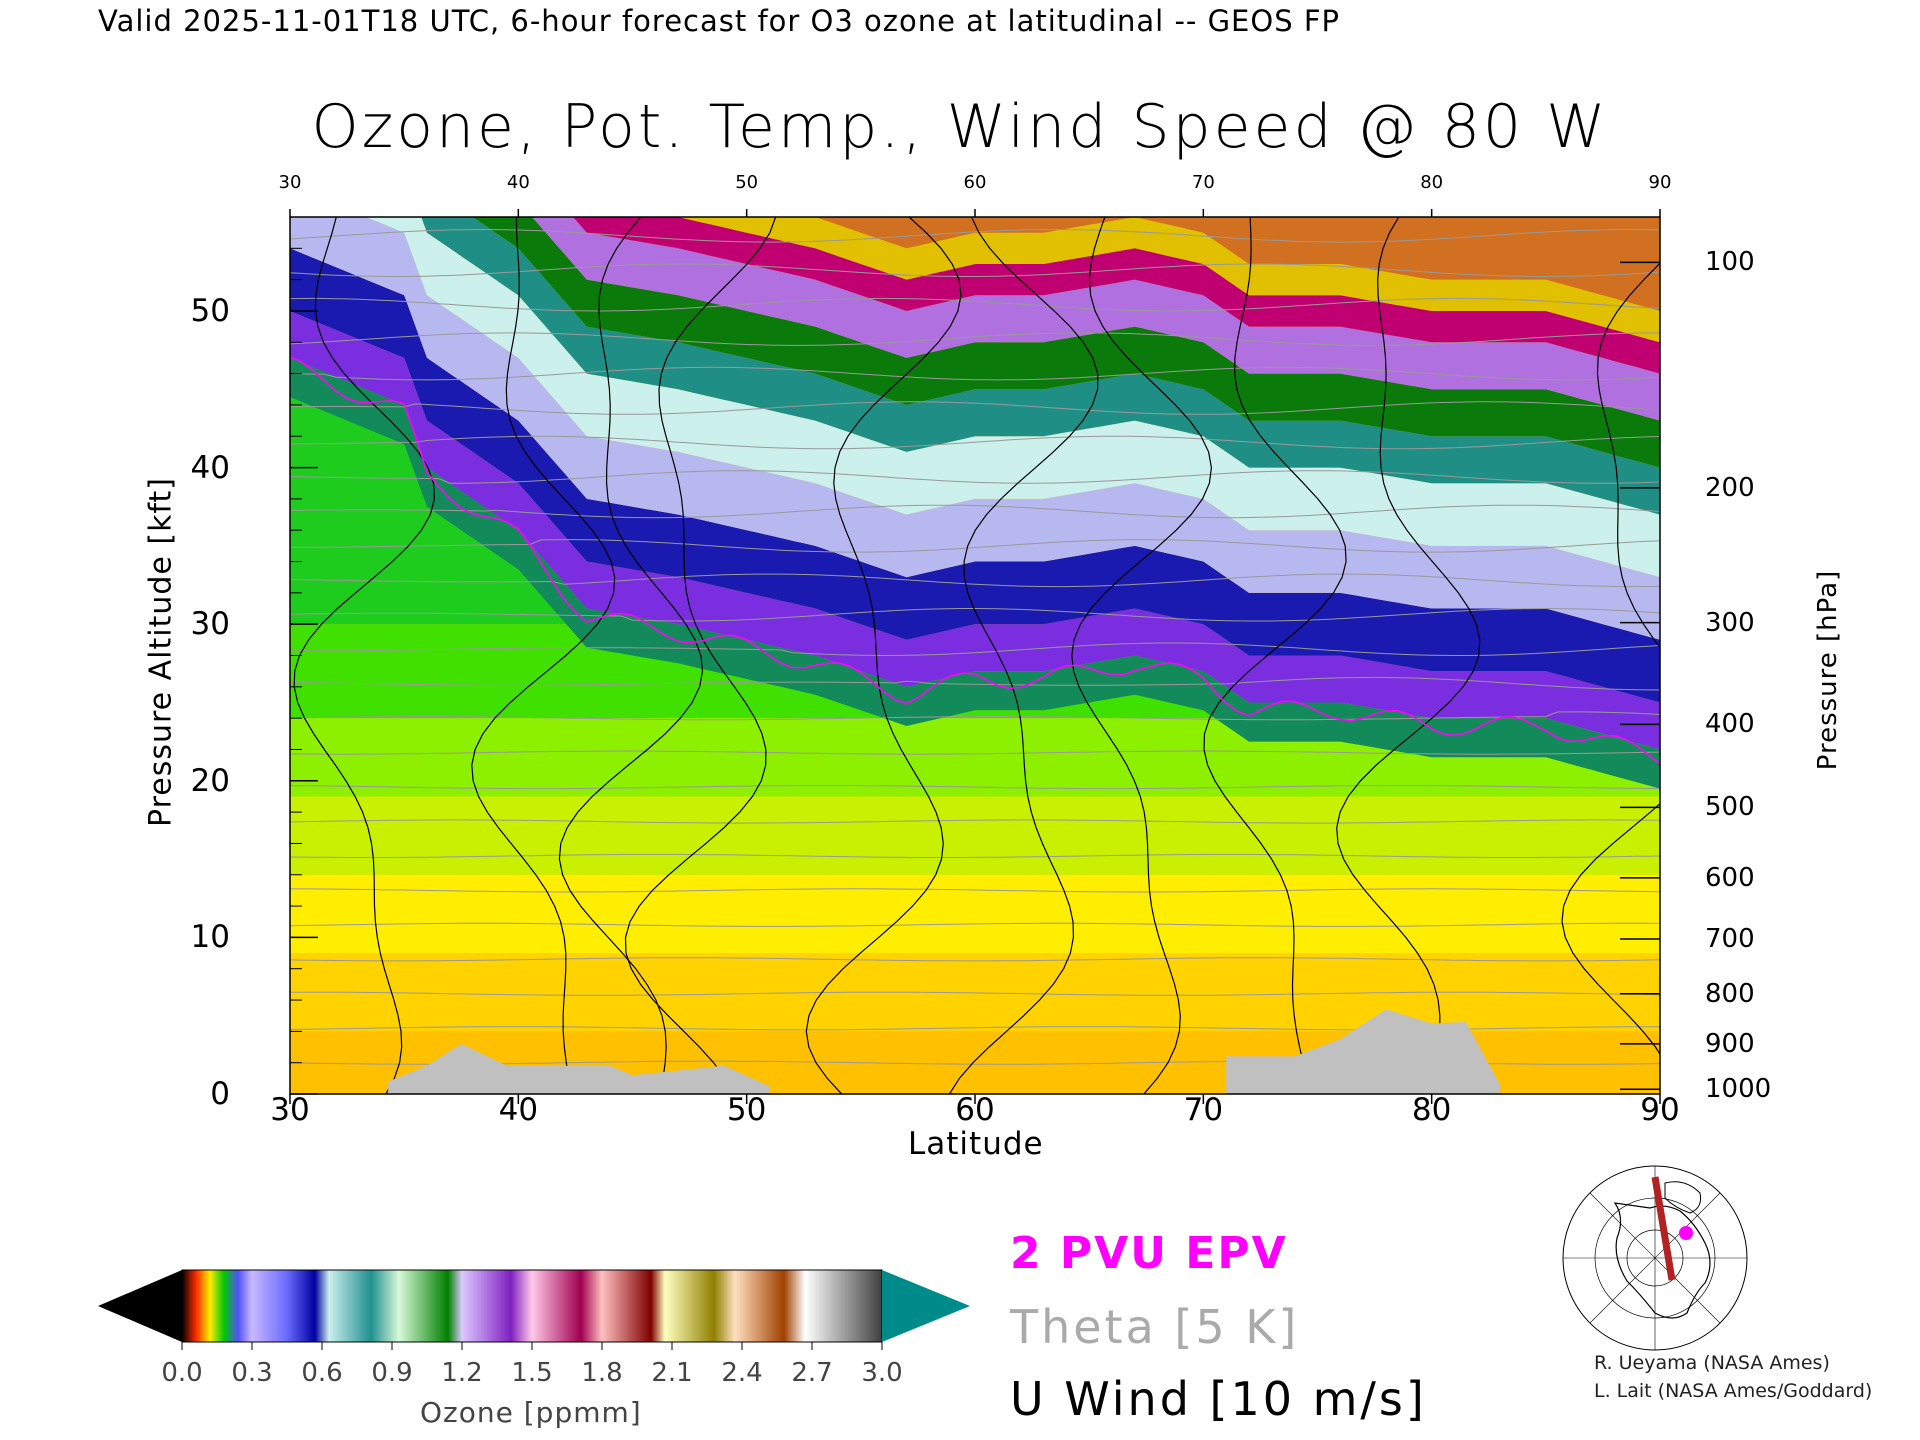 This screenshot has height=1440, width=1920. I want to click on colorbar, so click(532, 1306).